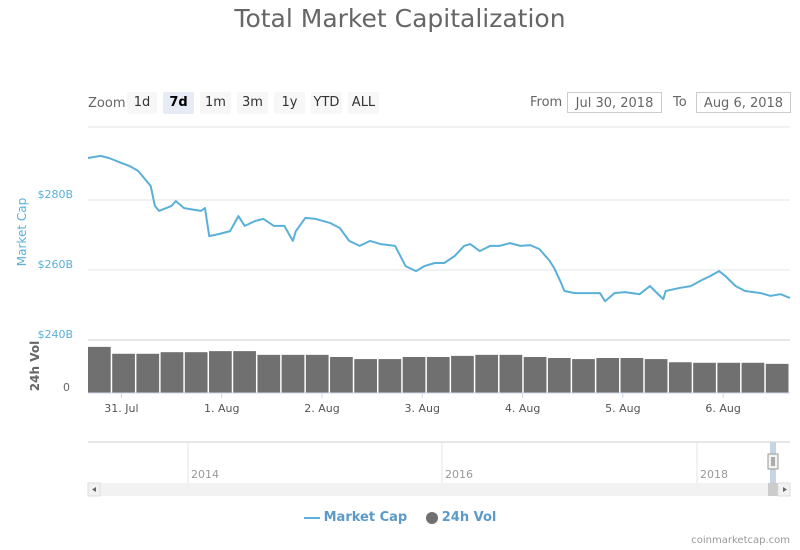 Image resolution: width=800 pixels, height=550 pixels. What do you see at coordinates (55, 194) in the screenshot?
I see `y-tick-label: $280B` at bounding box center [55, 194].